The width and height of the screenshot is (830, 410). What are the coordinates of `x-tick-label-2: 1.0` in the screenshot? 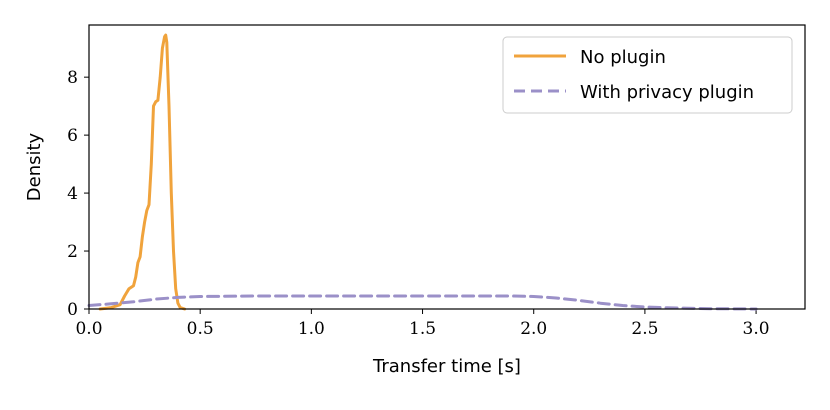 It's located at (311, 329).